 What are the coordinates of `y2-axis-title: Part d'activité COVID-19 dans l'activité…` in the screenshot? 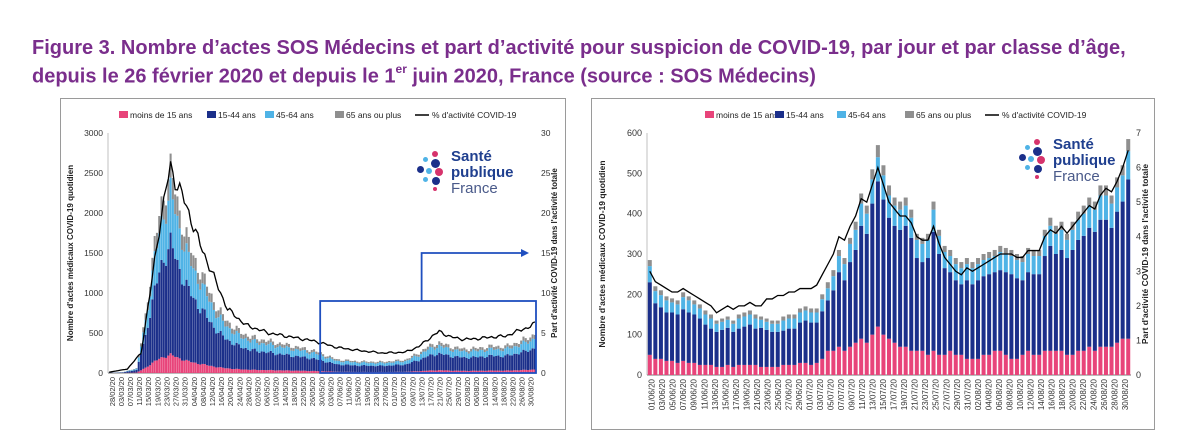 It's located at (1145, 254).